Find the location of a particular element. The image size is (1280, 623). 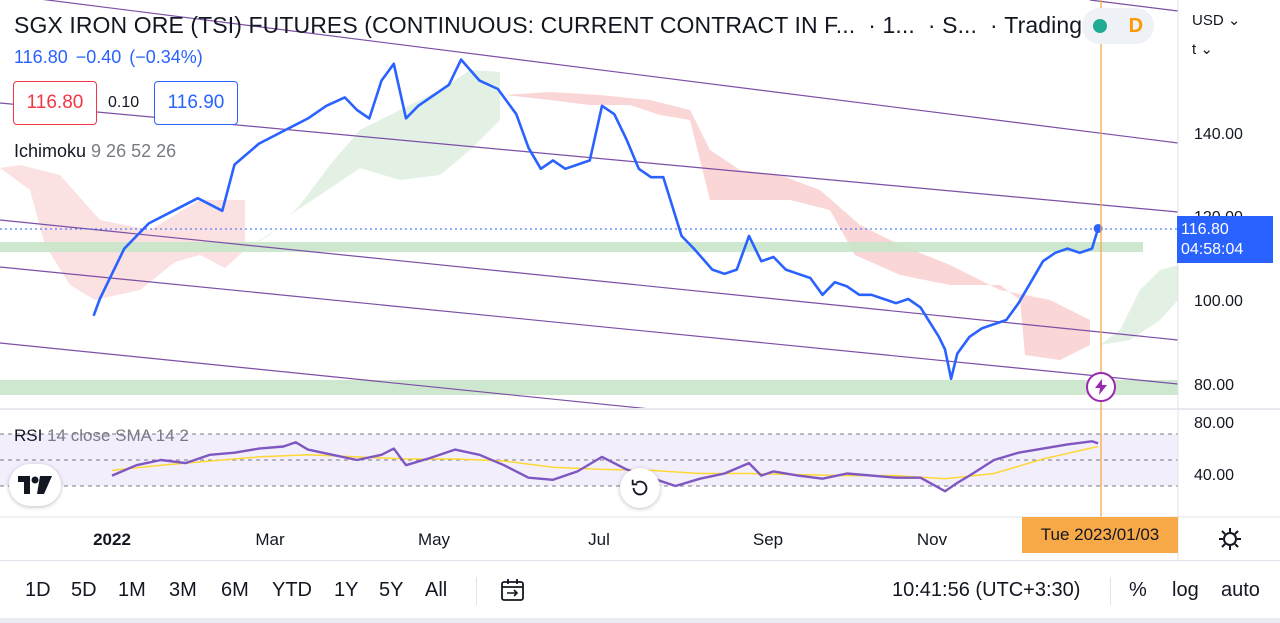

market-status-pill: D is located at coordinates (1118, 26).